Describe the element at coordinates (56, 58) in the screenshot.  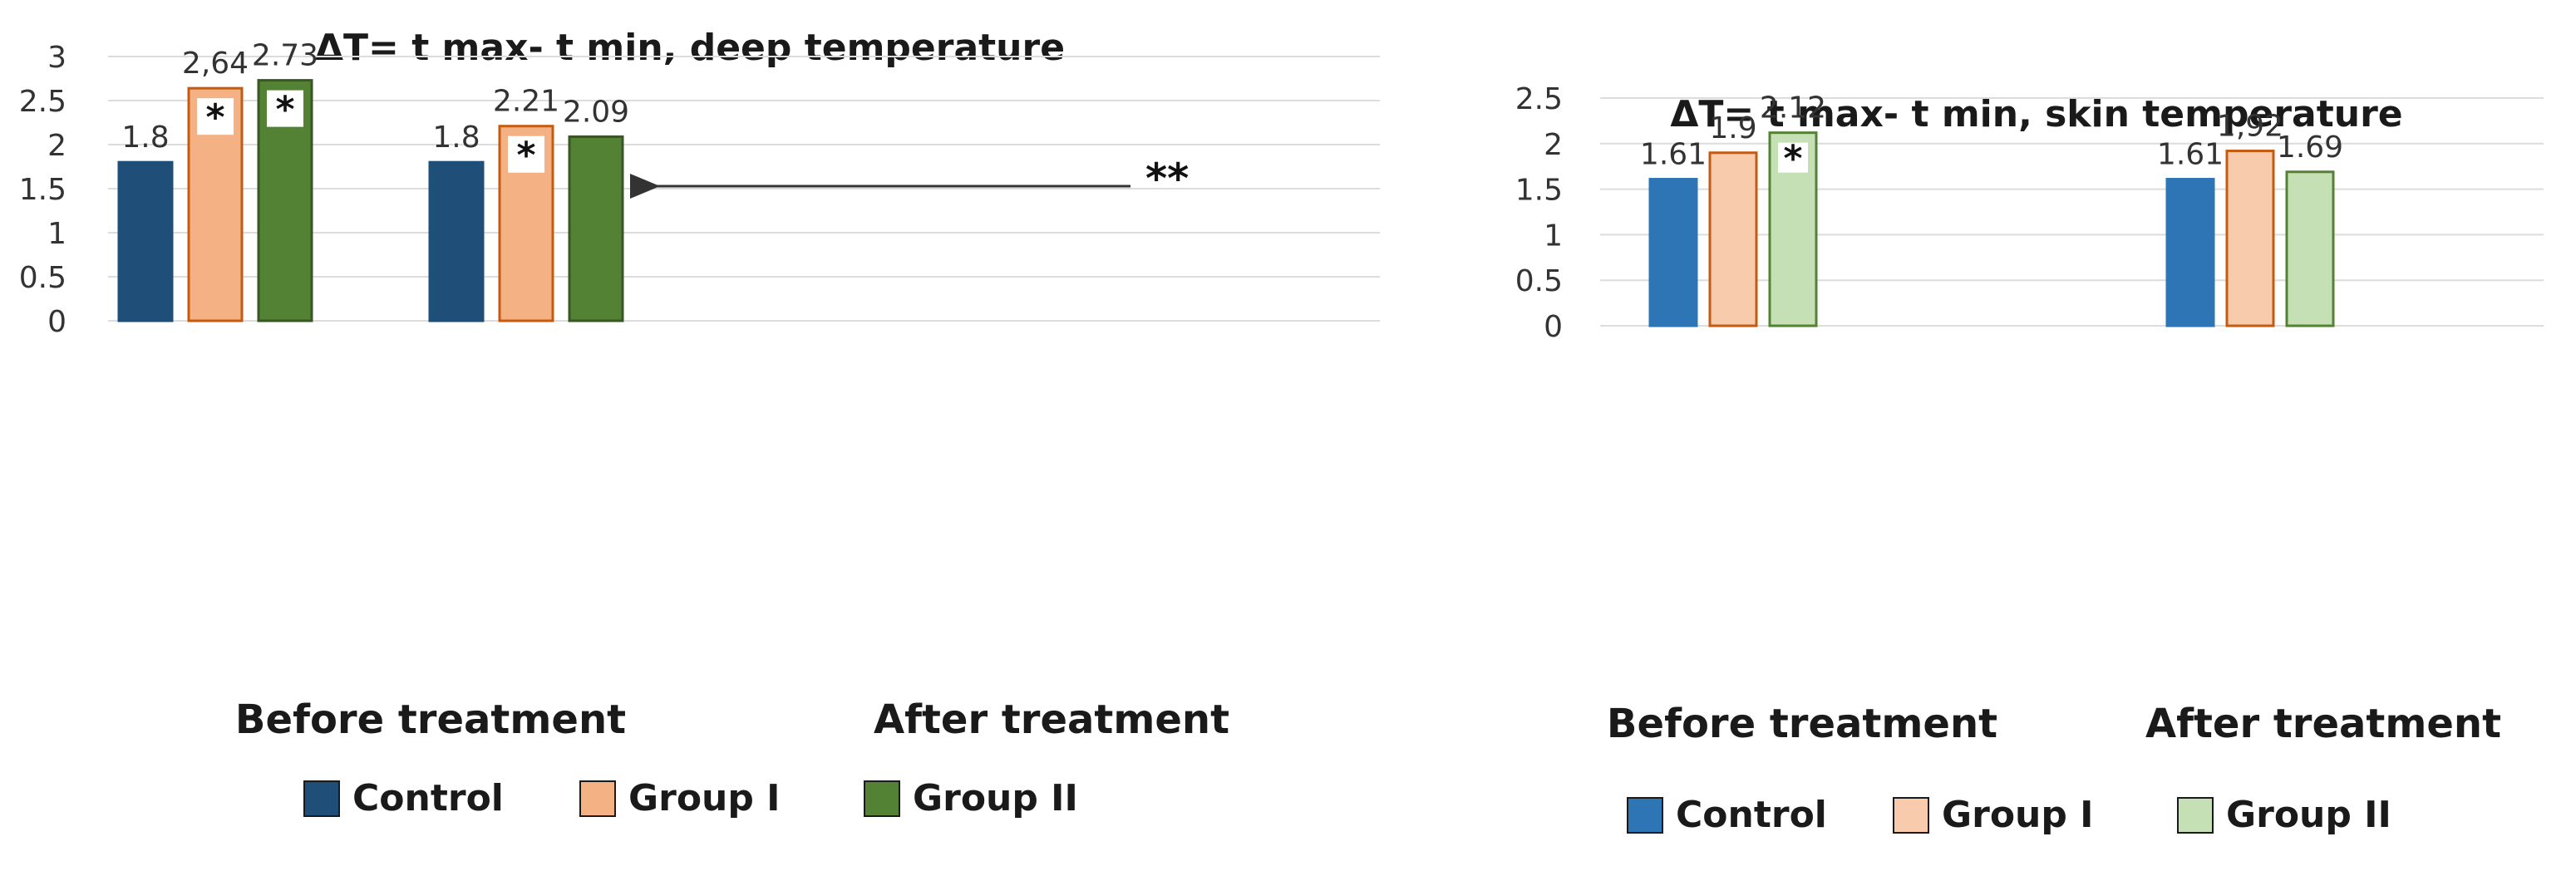
I see `y-tick-label: 3` at that location.